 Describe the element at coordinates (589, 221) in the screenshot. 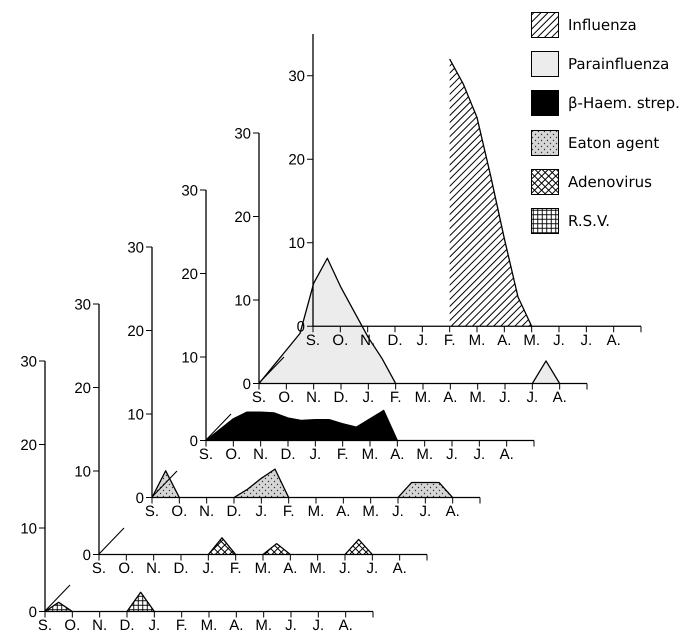

I see `legend-label: R.S.V.` at that location.